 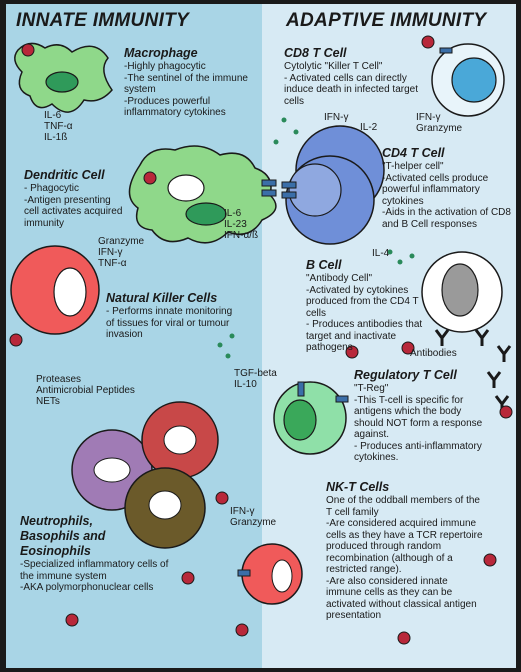 What do you see at coordinates (369, 127) in the screenshot?
I see `cd8-cytokine-b: IL-2` at bounding box center [369, 127].